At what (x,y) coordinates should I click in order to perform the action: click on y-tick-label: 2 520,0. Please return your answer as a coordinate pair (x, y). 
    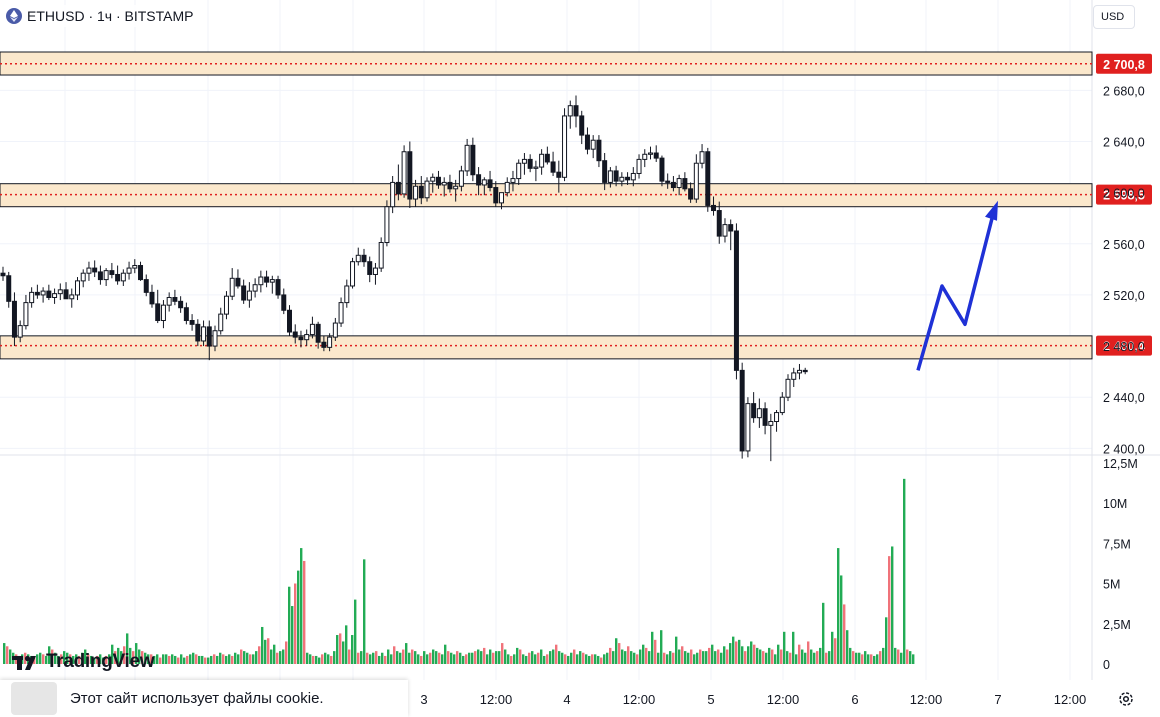
    Looking at the image, I should click on (1124, 296).